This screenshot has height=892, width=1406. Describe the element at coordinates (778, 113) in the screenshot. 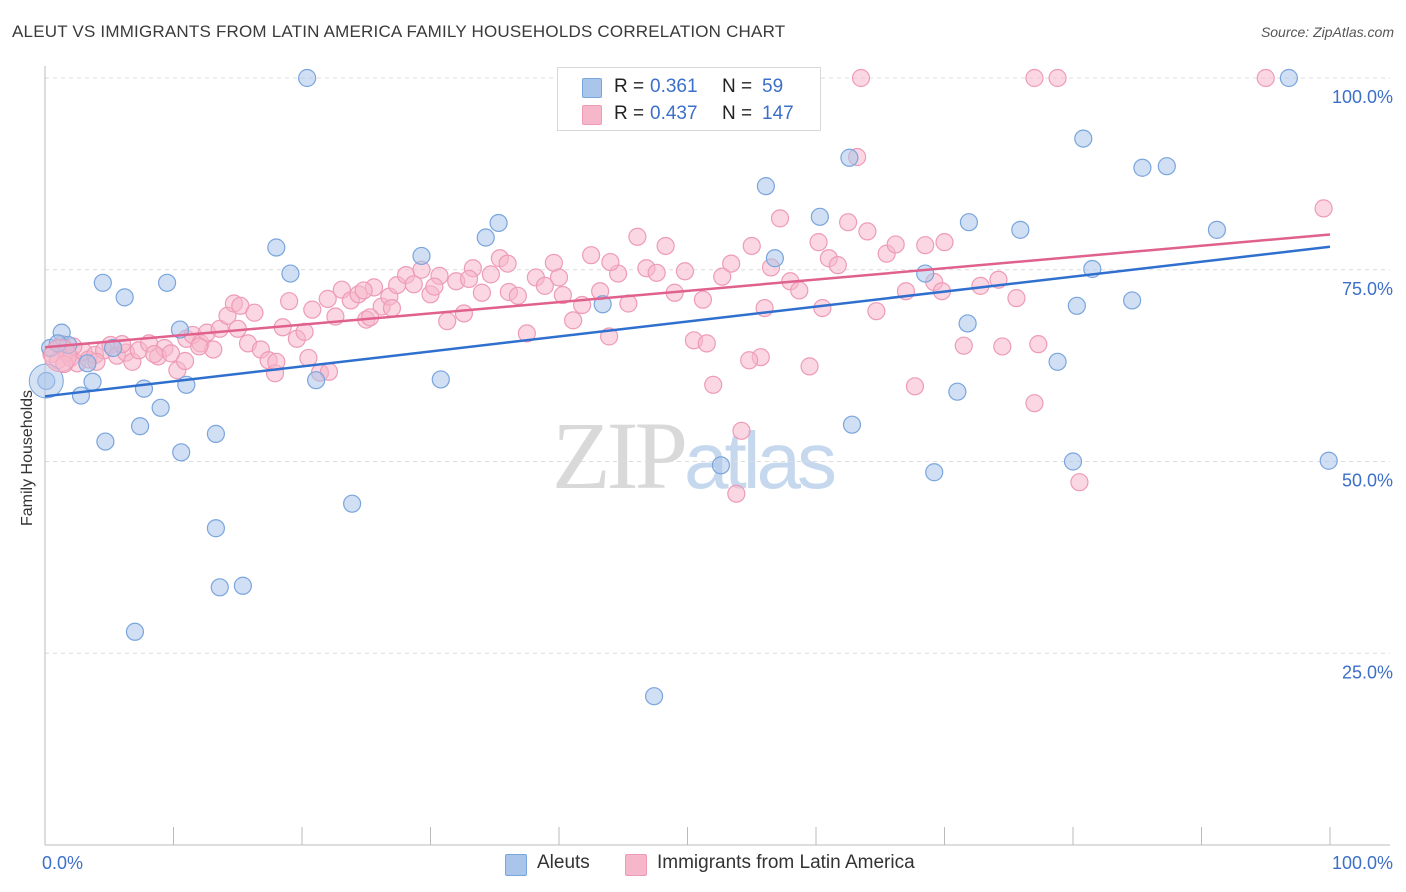

I see `n-value: 147` at that location.